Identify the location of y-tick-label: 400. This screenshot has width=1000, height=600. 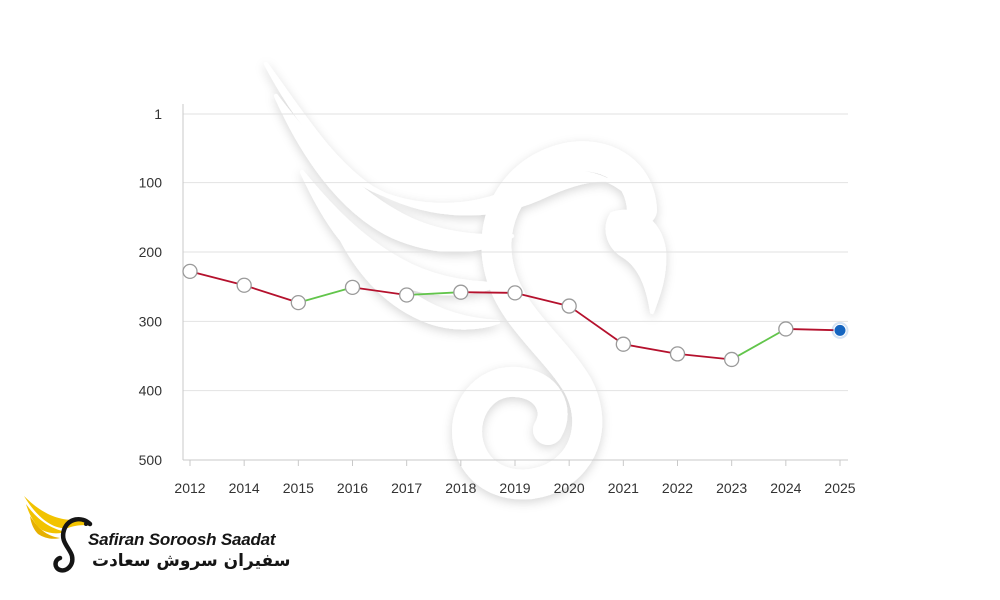
(151, 391).